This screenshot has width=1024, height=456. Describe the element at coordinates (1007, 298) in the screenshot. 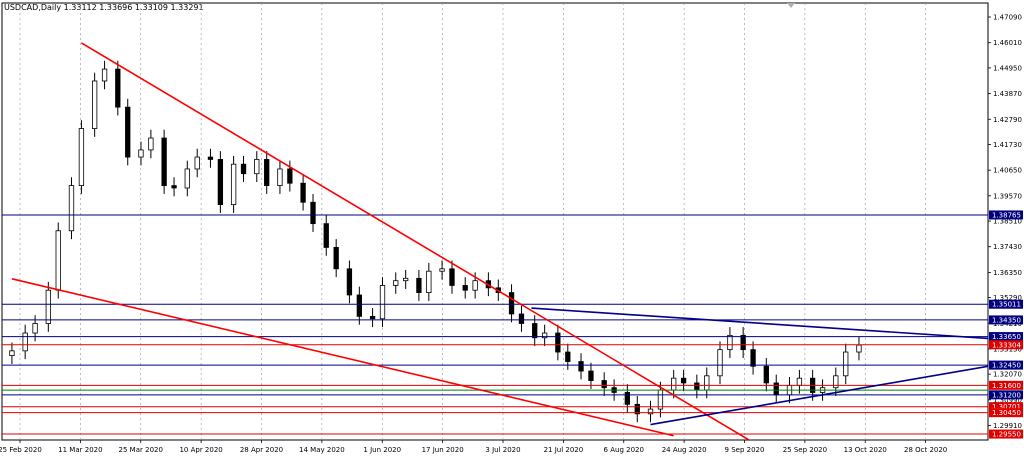

I see `y-tick-label: 1.35290` at that location.